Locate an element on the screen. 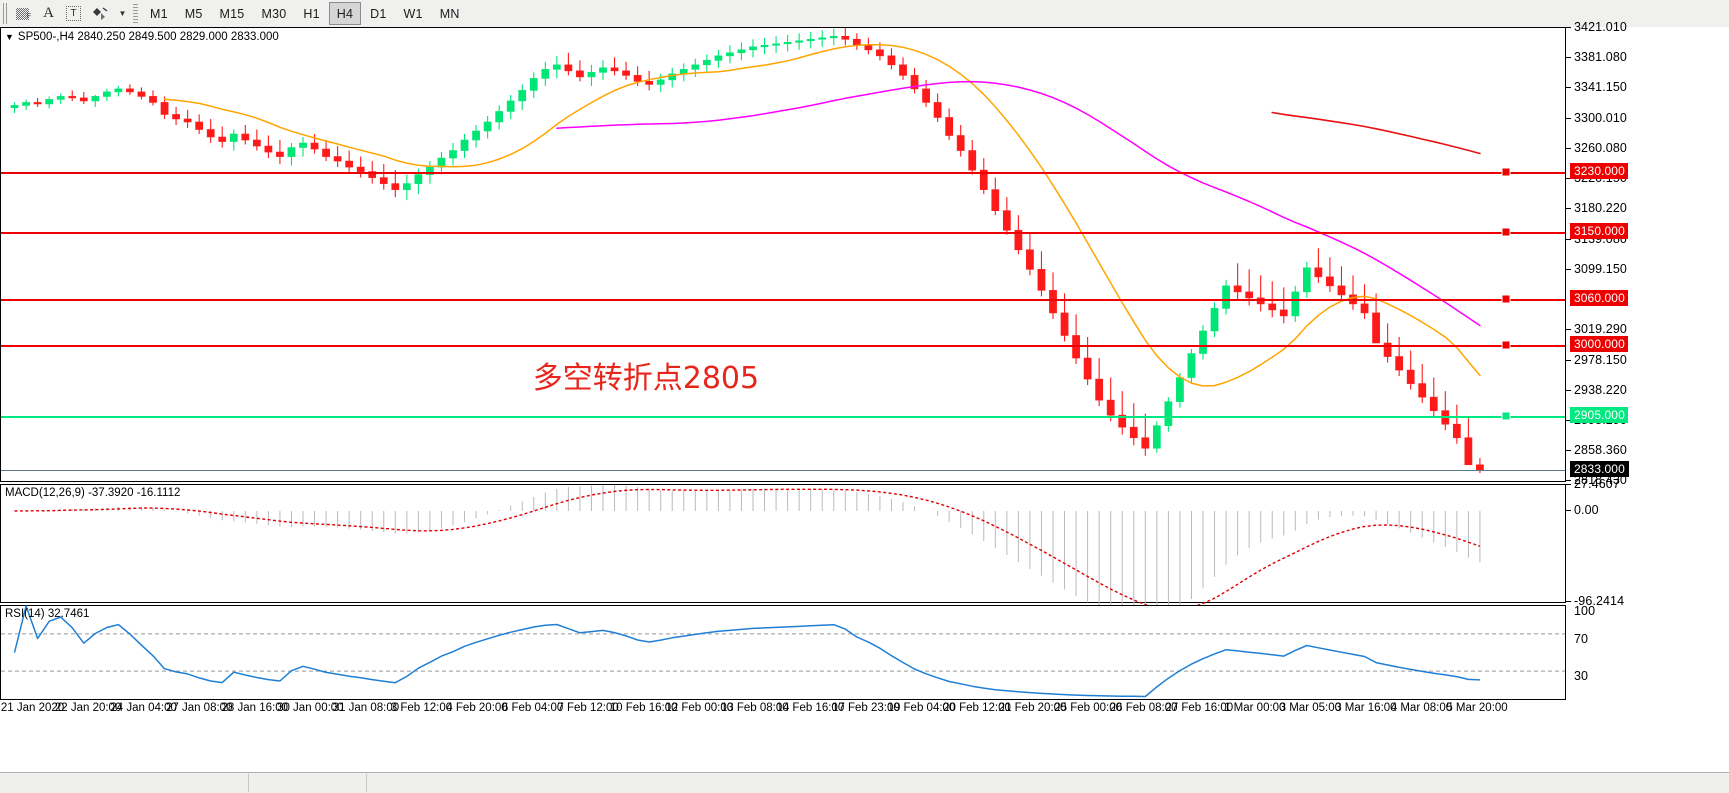 The width and height of the screenshot is (1729, 793). time-tick-label: 21 Feb 20:00 is located at coordinates (1032, 708).